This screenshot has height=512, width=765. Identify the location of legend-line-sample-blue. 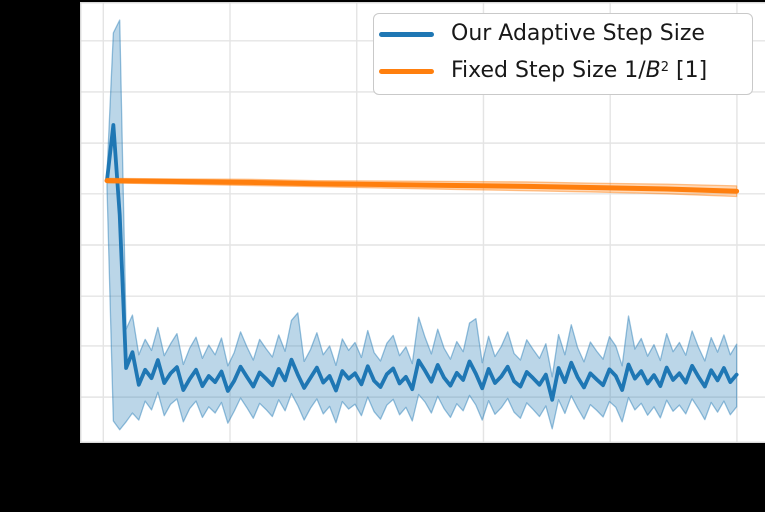
(406, 34).